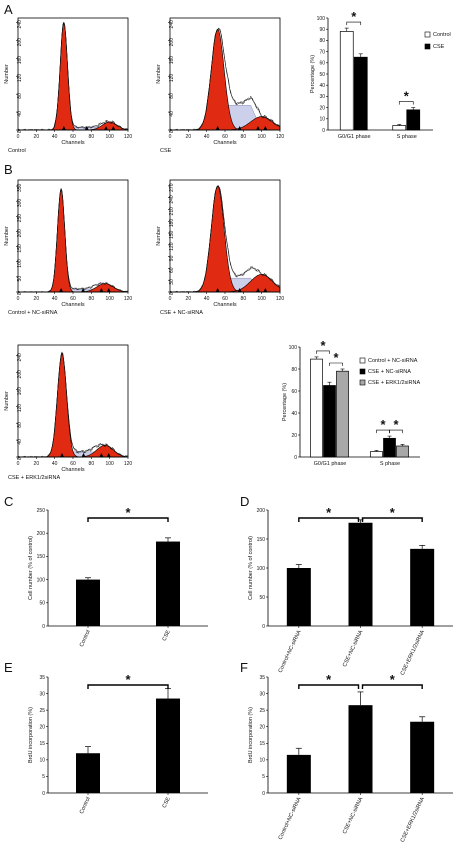 This screenshot has width=474, height=851. What do you see at coordinates (159, 236) in the screenshot?
I see `y-axis-label: Number` at bounding box center [159, 236].